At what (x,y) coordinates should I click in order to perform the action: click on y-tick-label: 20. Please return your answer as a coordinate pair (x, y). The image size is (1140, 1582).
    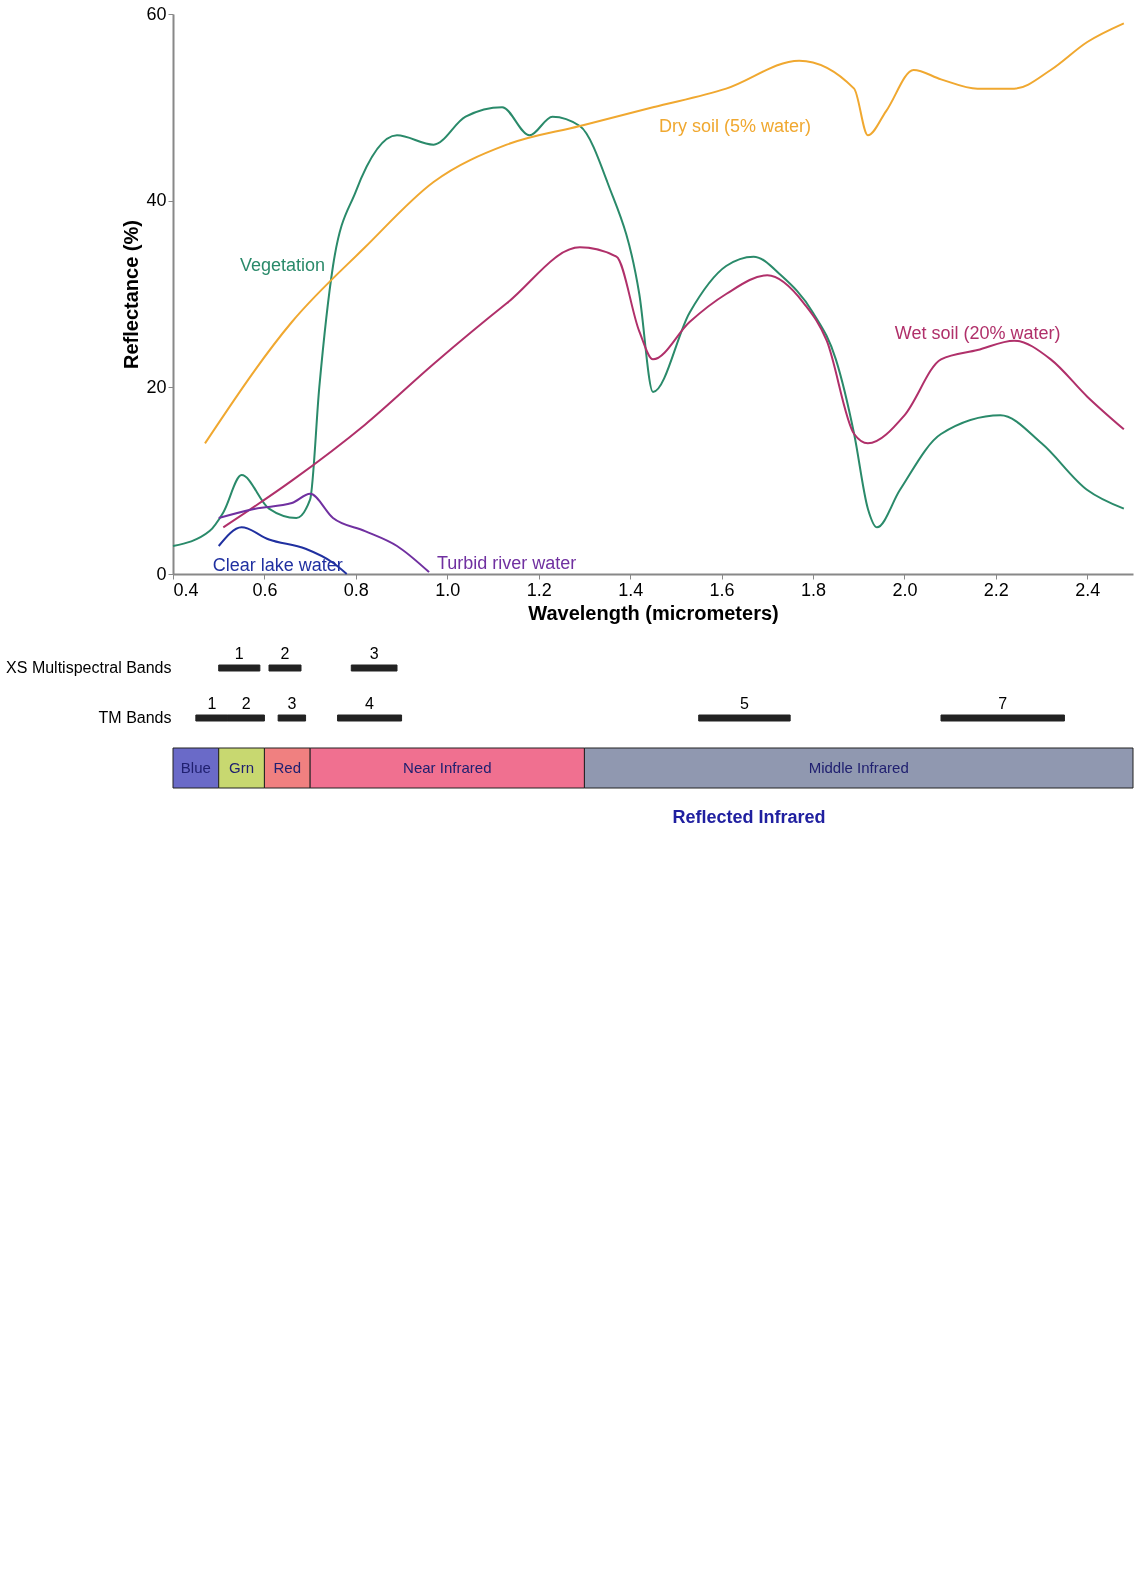
    Looking at the image, I should click on (156, 386).